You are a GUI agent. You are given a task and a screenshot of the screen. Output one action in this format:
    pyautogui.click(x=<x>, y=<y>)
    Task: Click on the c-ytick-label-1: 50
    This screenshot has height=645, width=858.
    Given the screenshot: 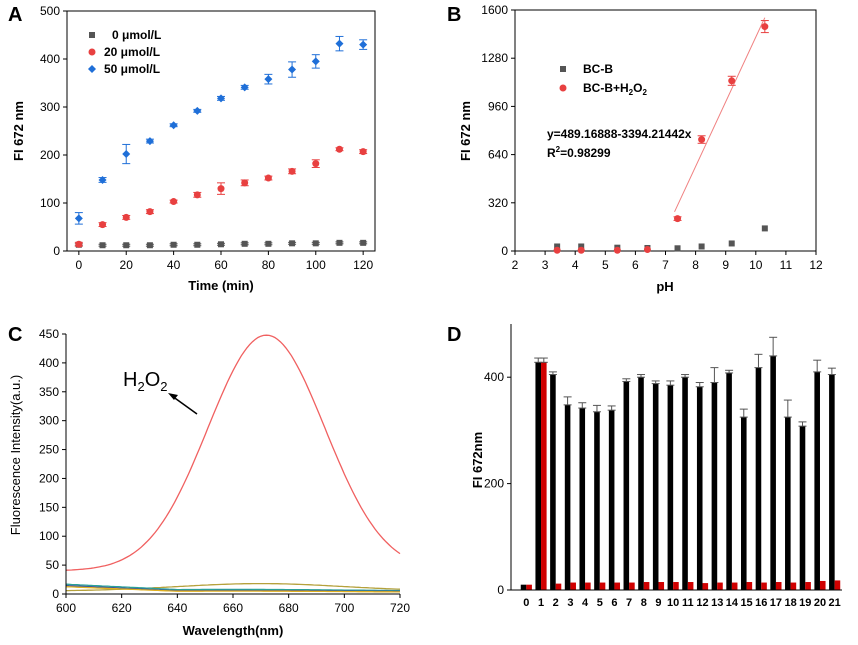 What is the action you would take?
    pyautogui.click(x=53, y=565)
    